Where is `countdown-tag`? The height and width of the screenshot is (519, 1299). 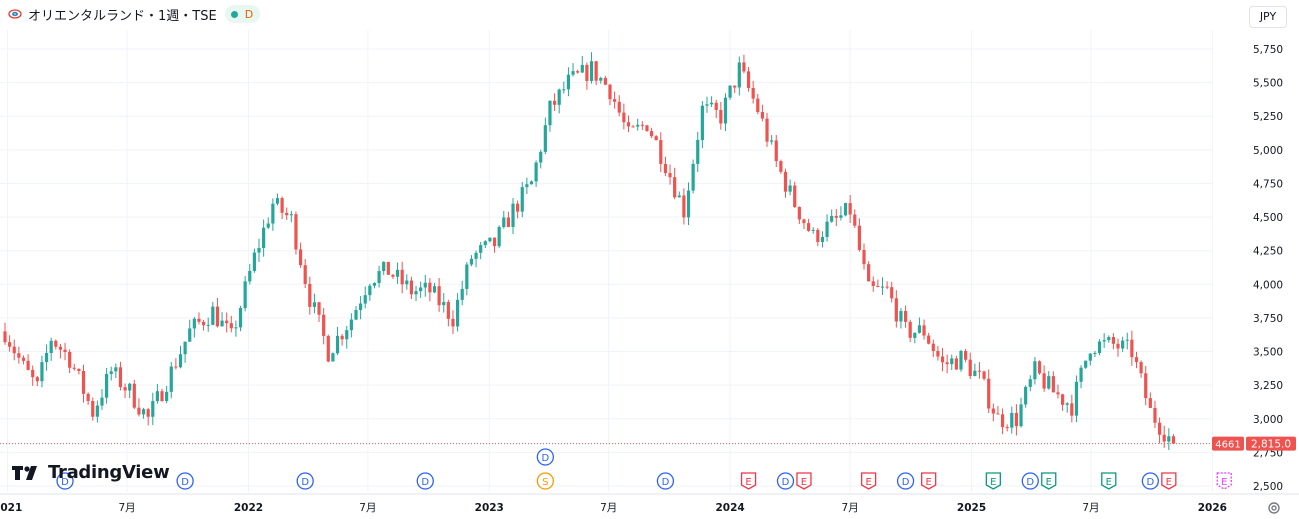
countdown-tag is located at coordinates (1228, 443).